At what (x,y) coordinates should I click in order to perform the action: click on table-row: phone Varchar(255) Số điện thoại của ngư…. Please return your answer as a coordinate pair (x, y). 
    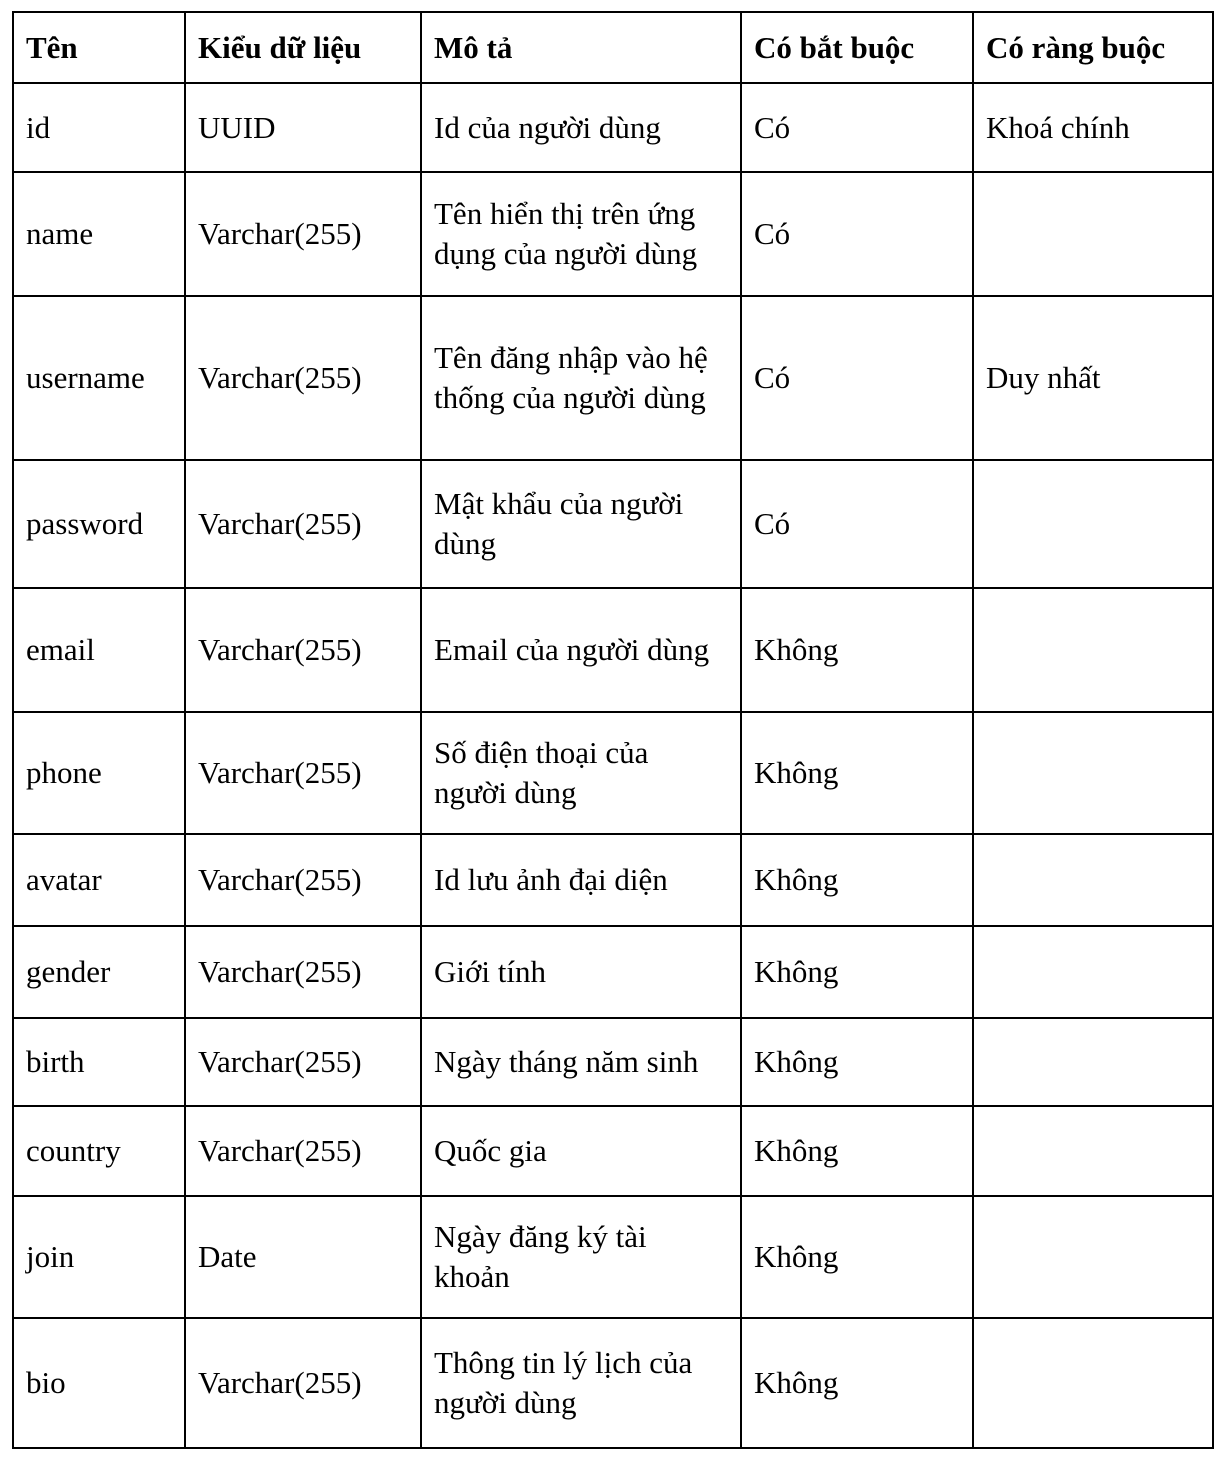
    Looking at the image, I should click on (613, 773).